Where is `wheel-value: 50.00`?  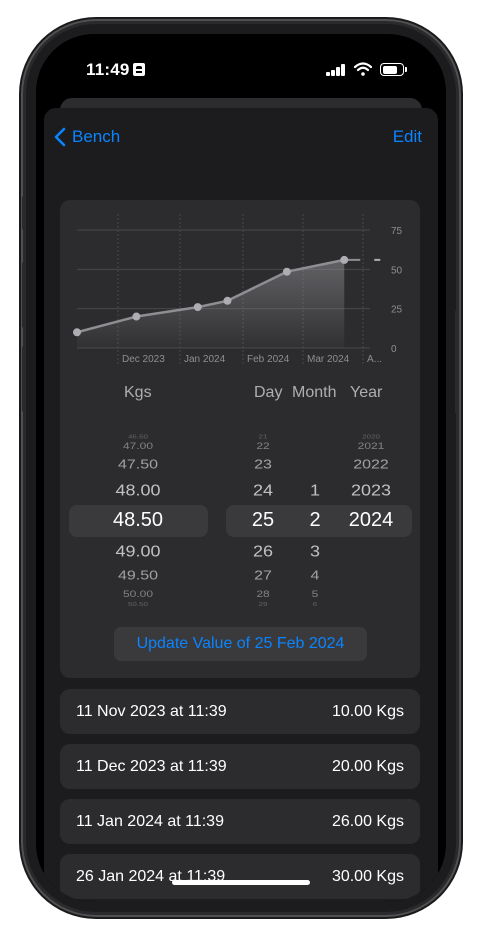
wheel-value: 50.00 is located at coordinates (138, 594).